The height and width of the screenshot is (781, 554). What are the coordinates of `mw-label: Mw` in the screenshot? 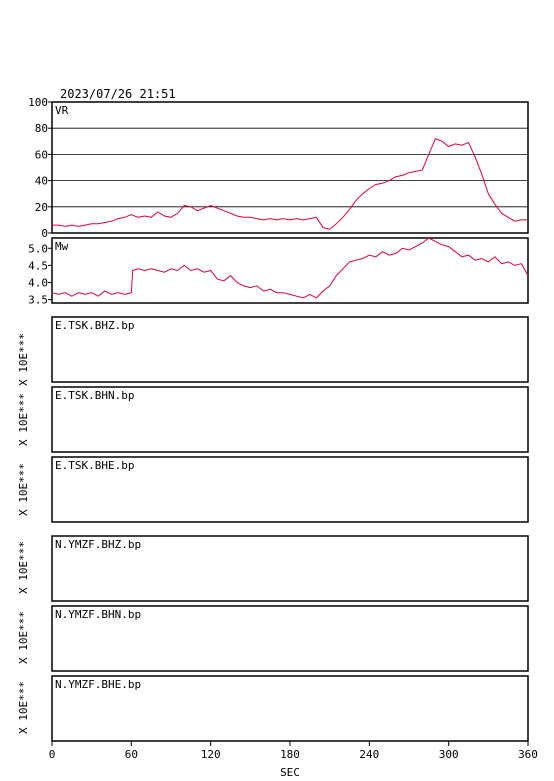 It's located at (62, 246).